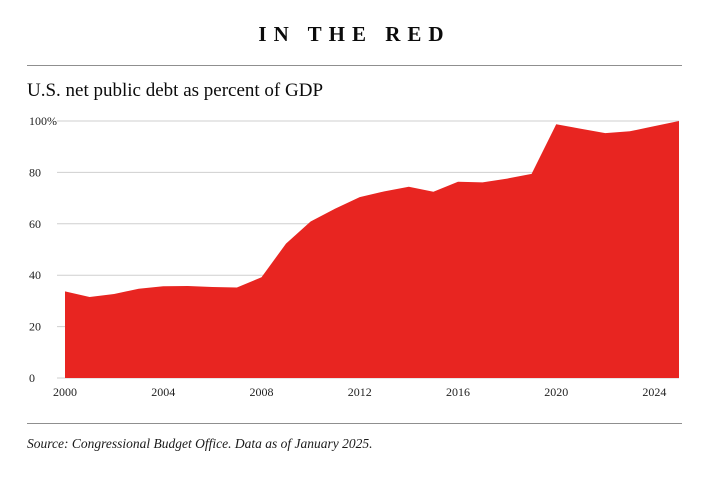  What do you see at coordinates (654, 392) in the screenshot?
I see `x-axis-label: 2024` at bounding box center [654, 392].